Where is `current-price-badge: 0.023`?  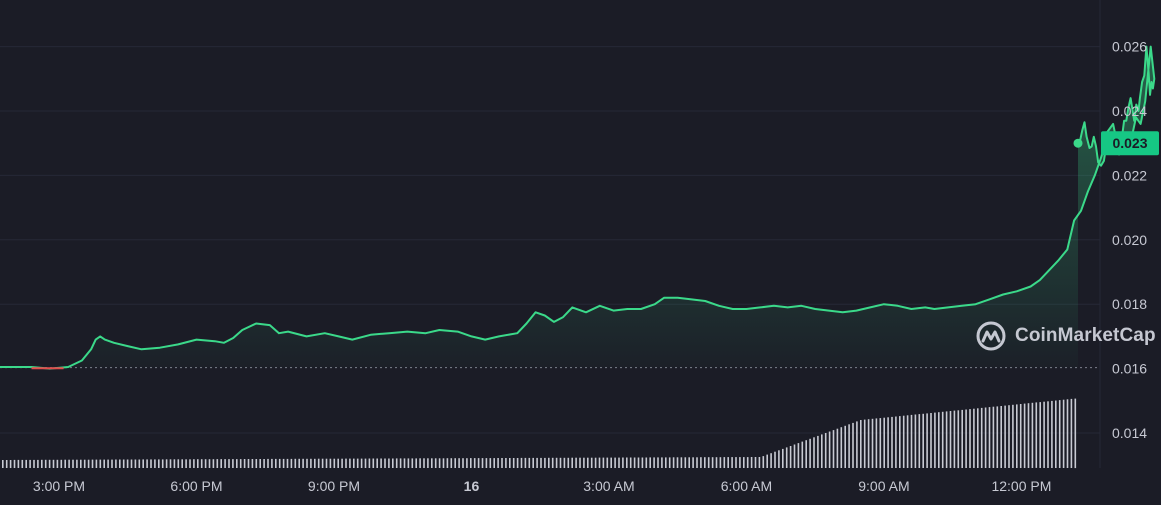 current-price-badge: 0.023 is located at coordinates (1130, 143).